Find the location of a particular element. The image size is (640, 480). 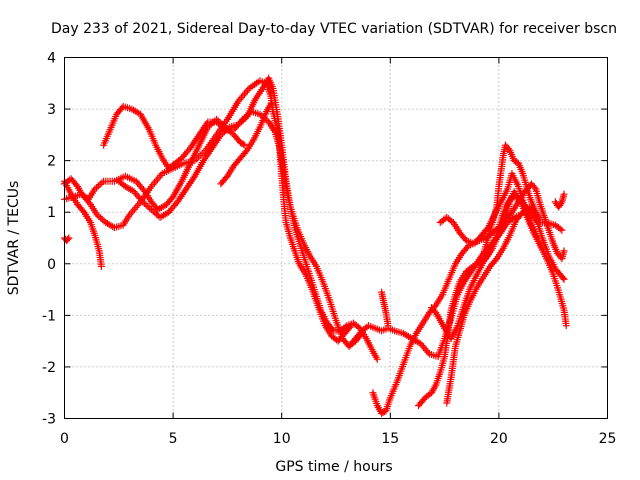

y-tick-label: -3 is located at coordinates (49, 420).